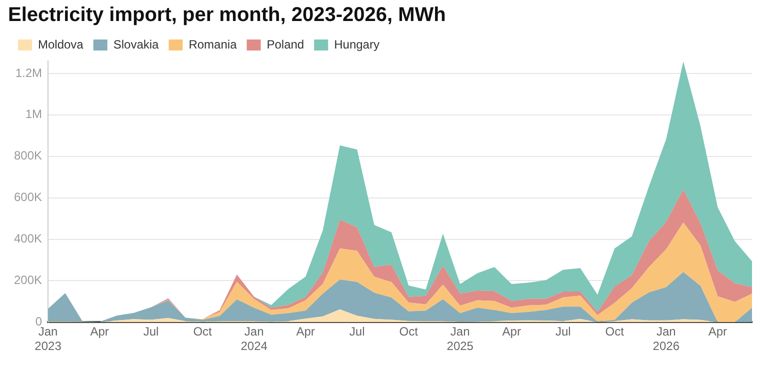 Image resolution: width=780 pixels, height=370 pixels. Describe the element at coordinates (357, 44) in the screenshot. I see `legend-label: Hungary` at that location.